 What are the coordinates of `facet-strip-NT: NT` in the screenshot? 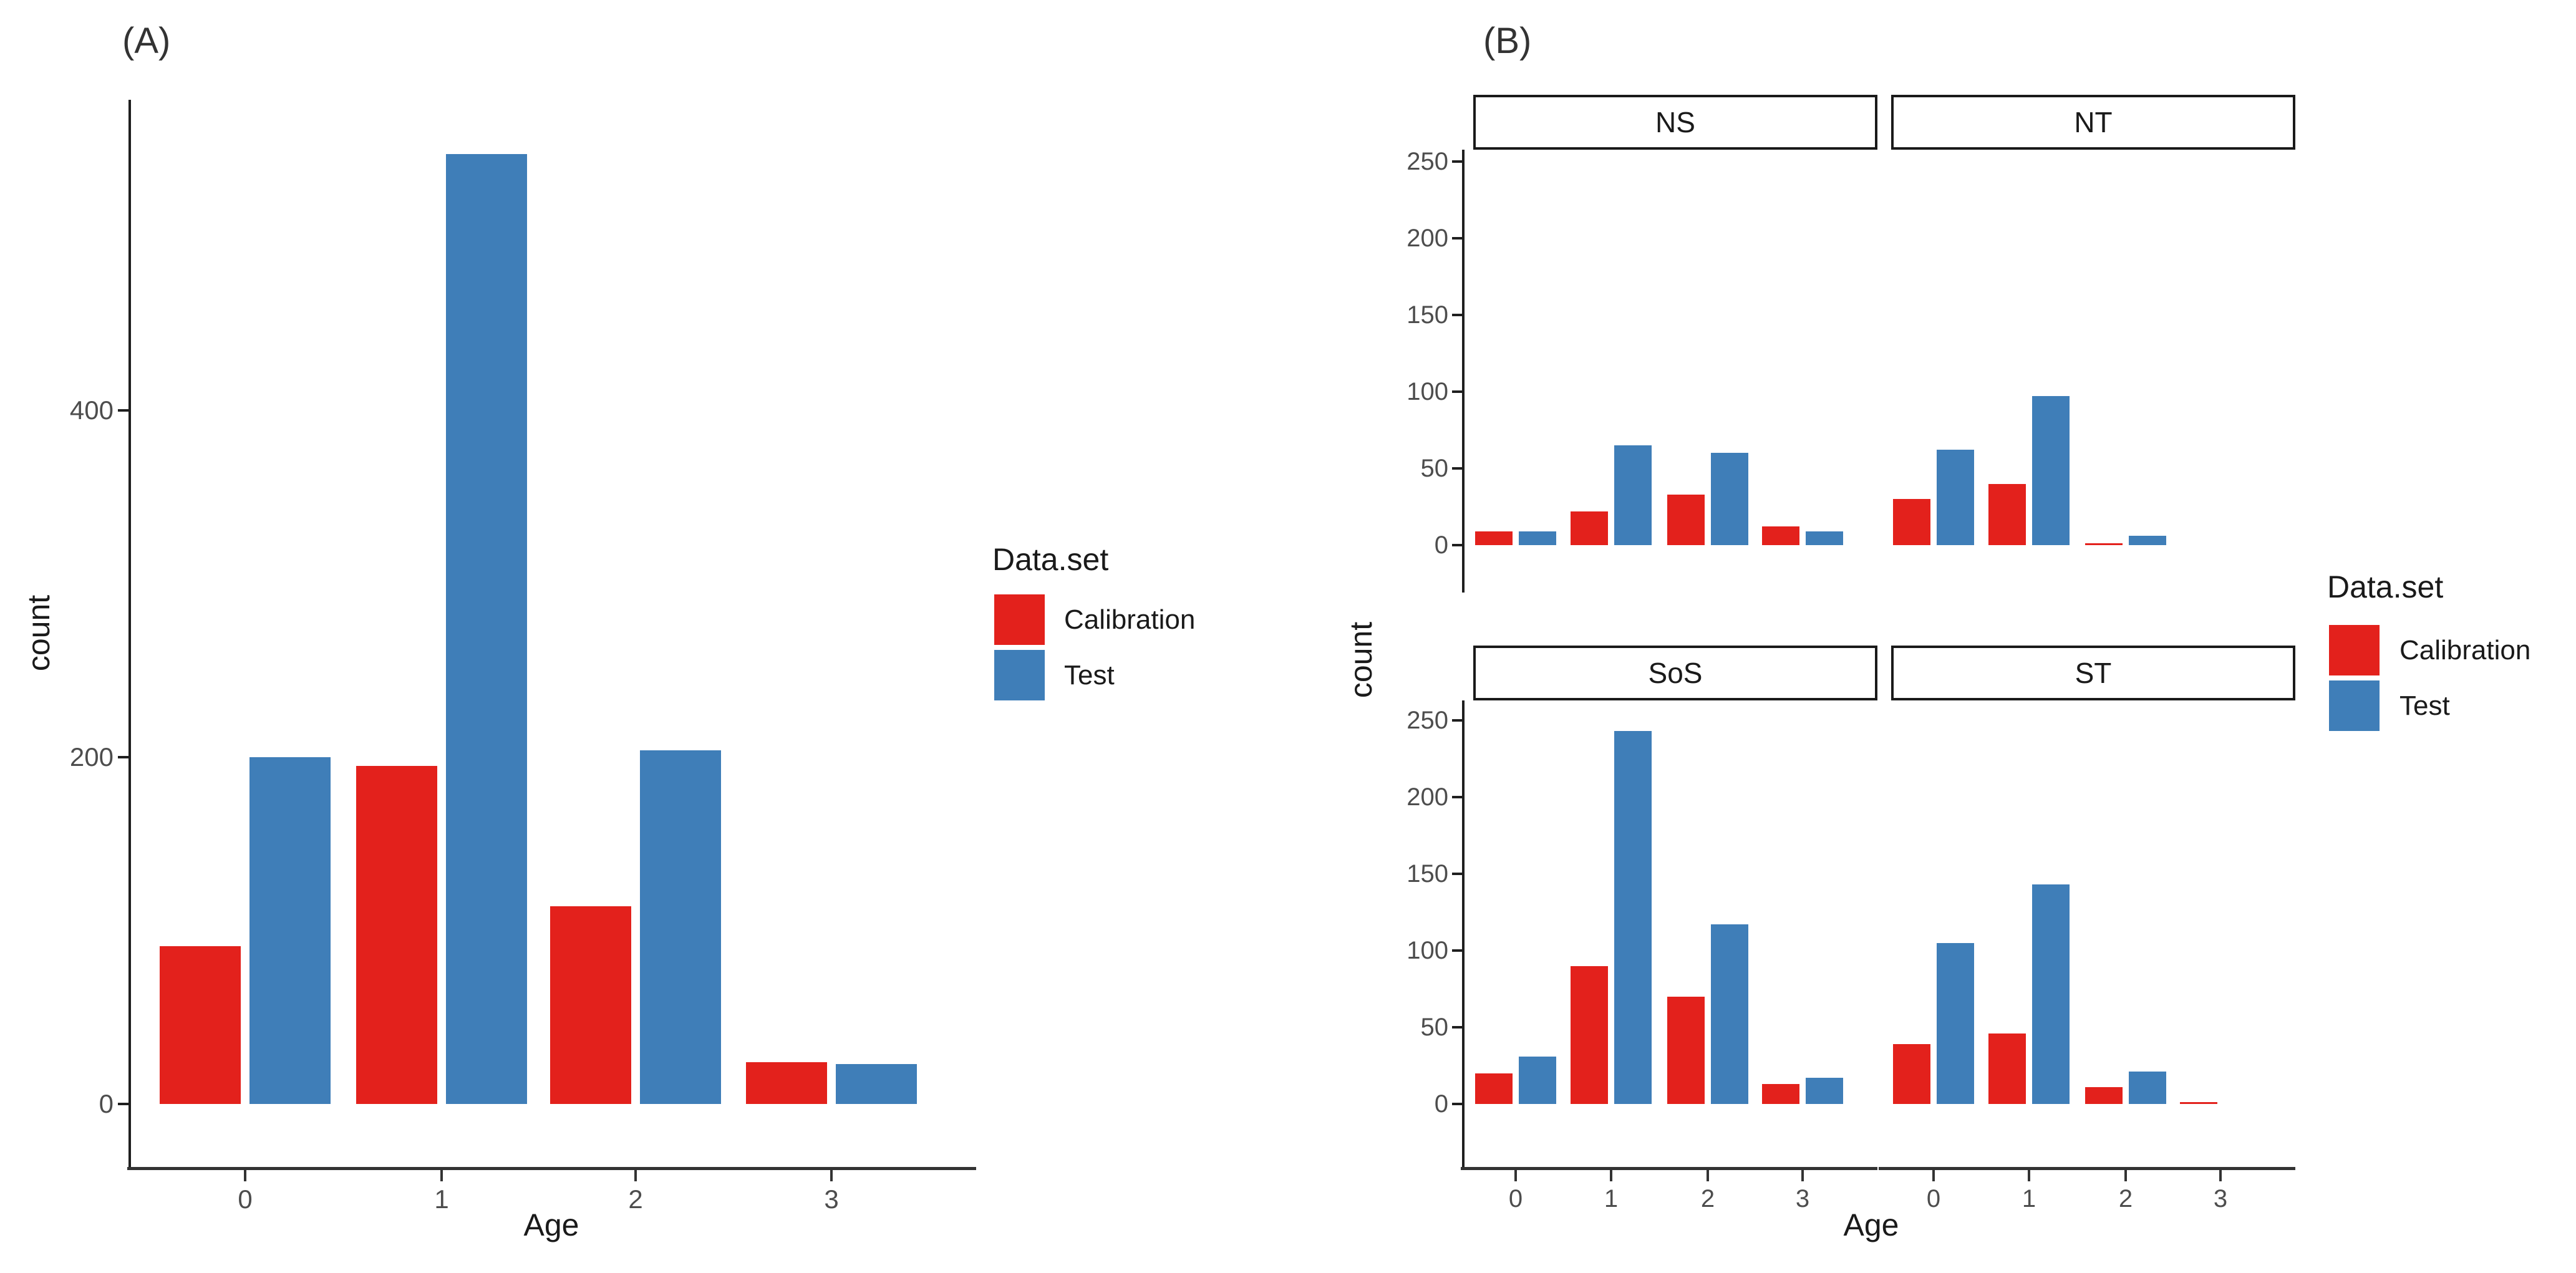 It's located at (2093, 122).